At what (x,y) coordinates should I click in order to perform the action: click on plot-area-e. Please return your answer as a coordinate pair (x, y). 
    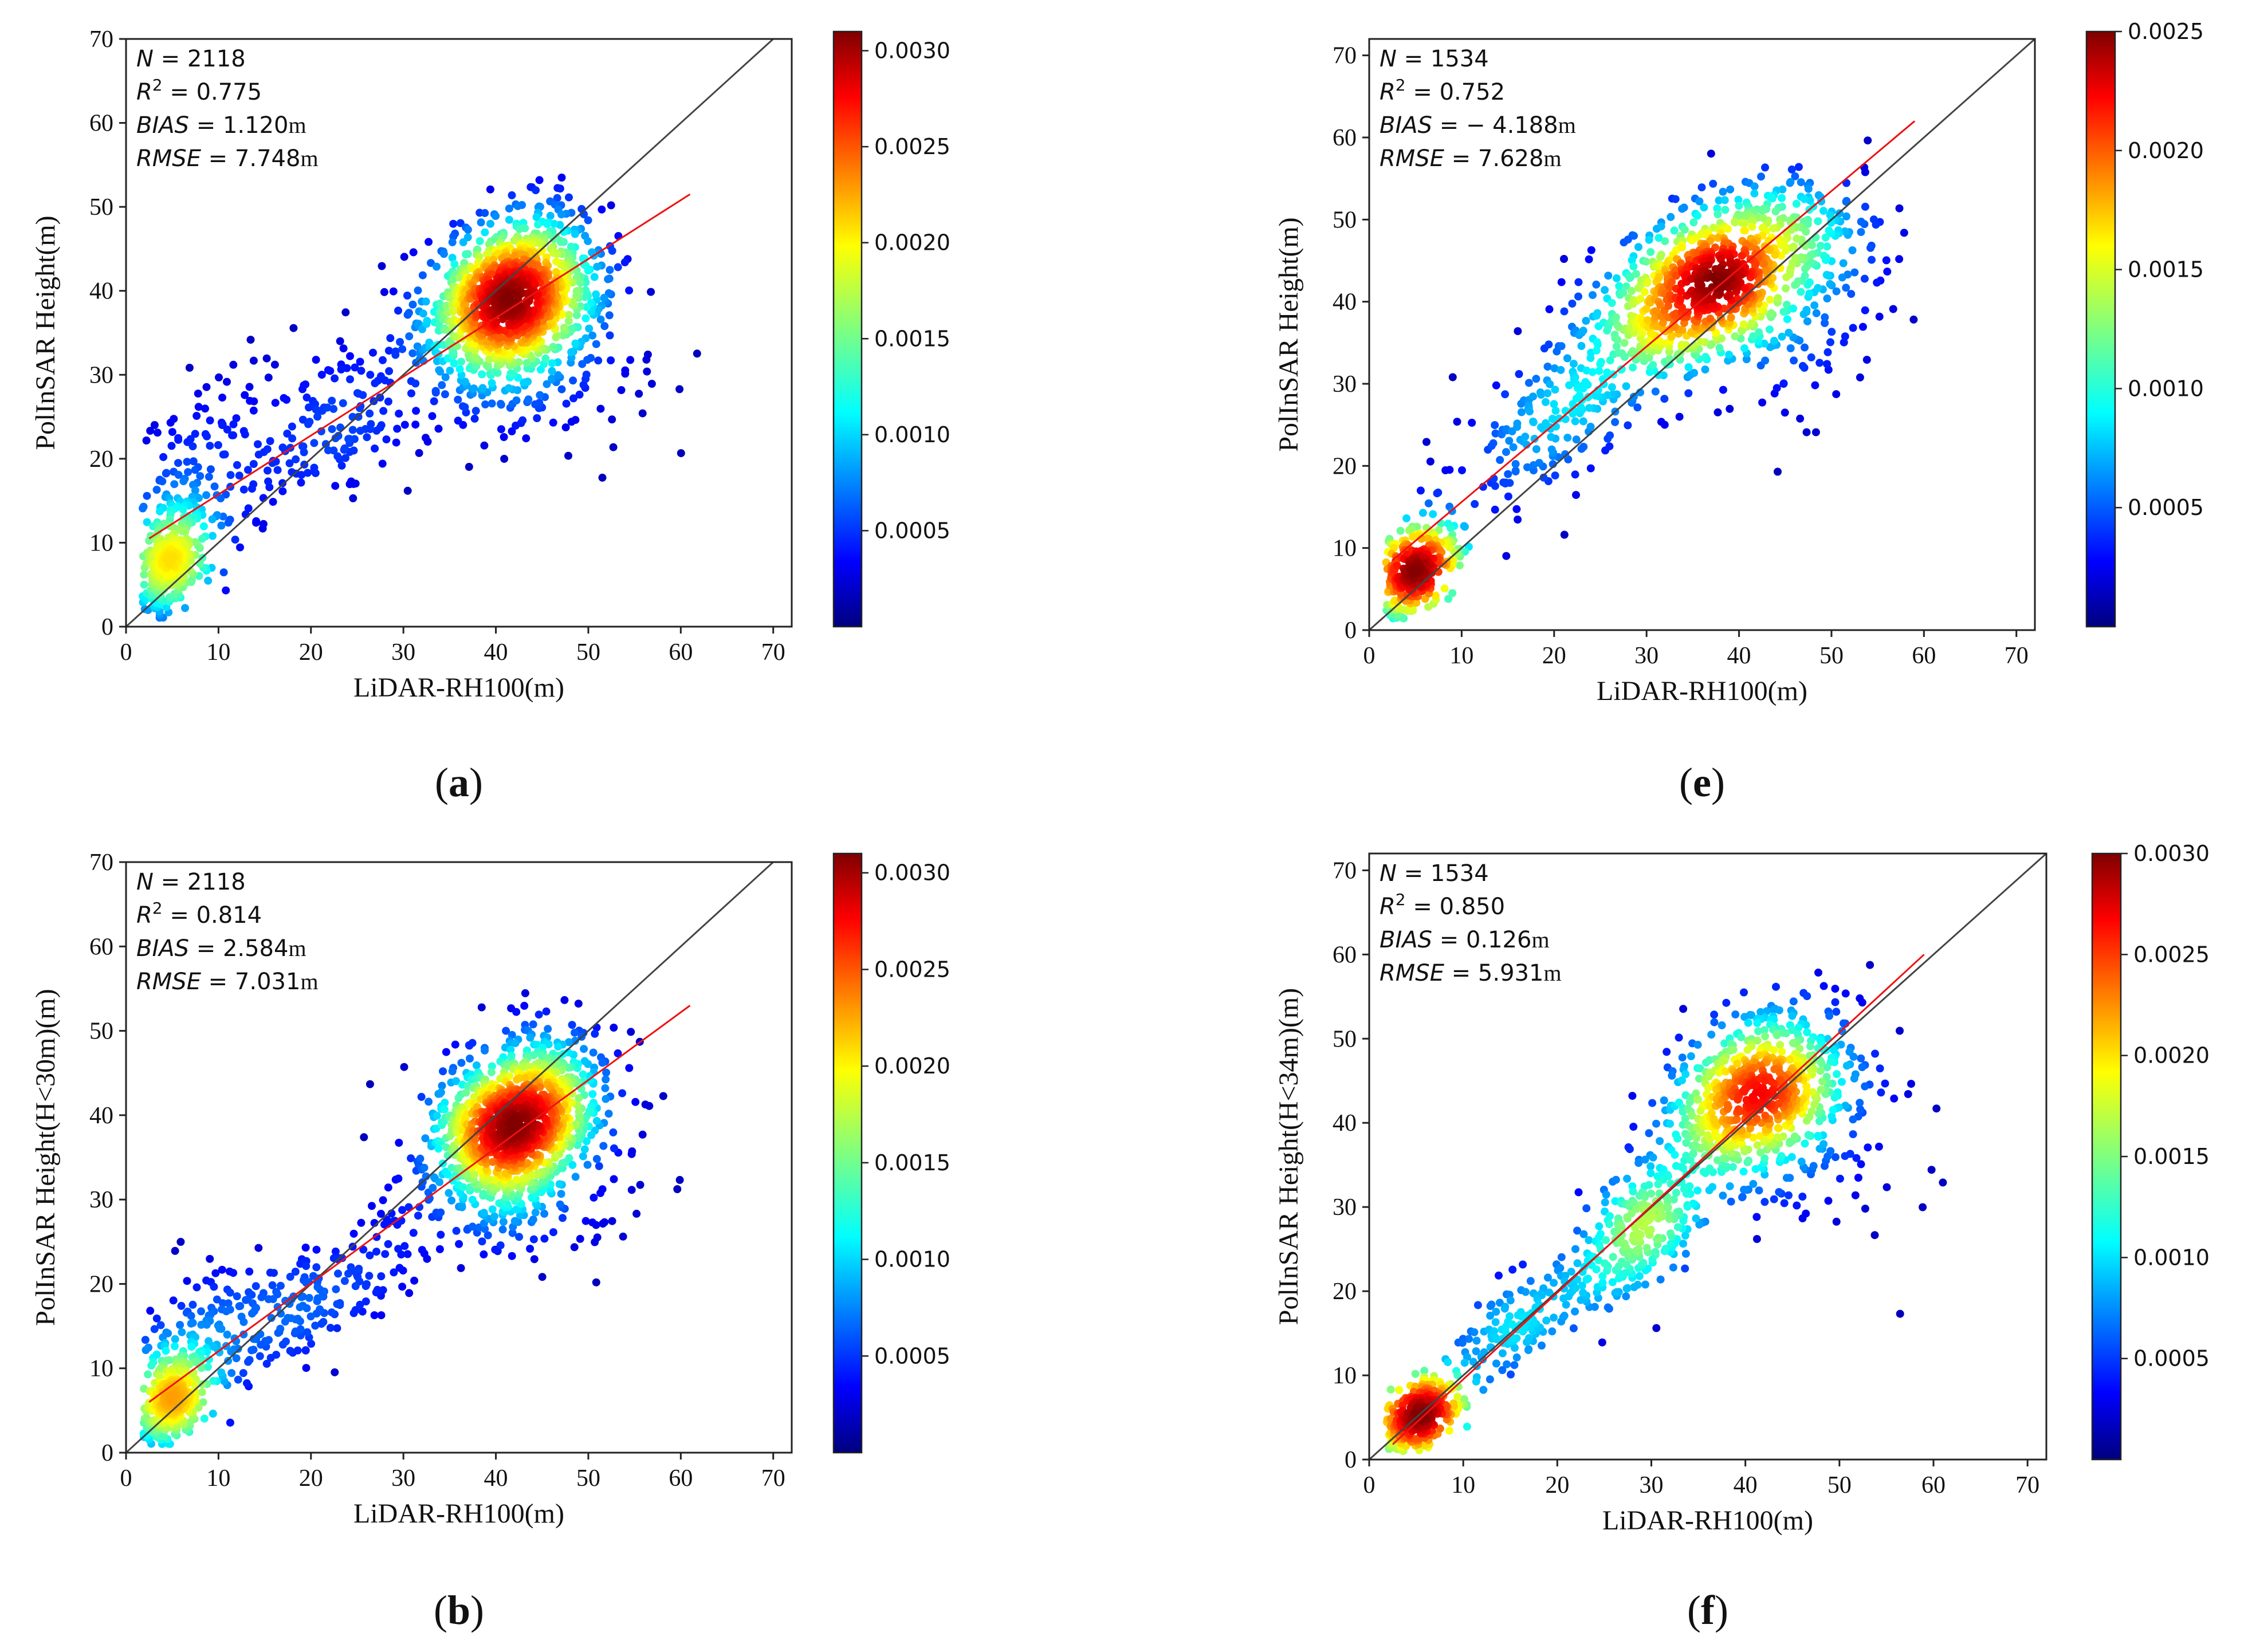
    Looking at the image, I should click on (1702, 334).